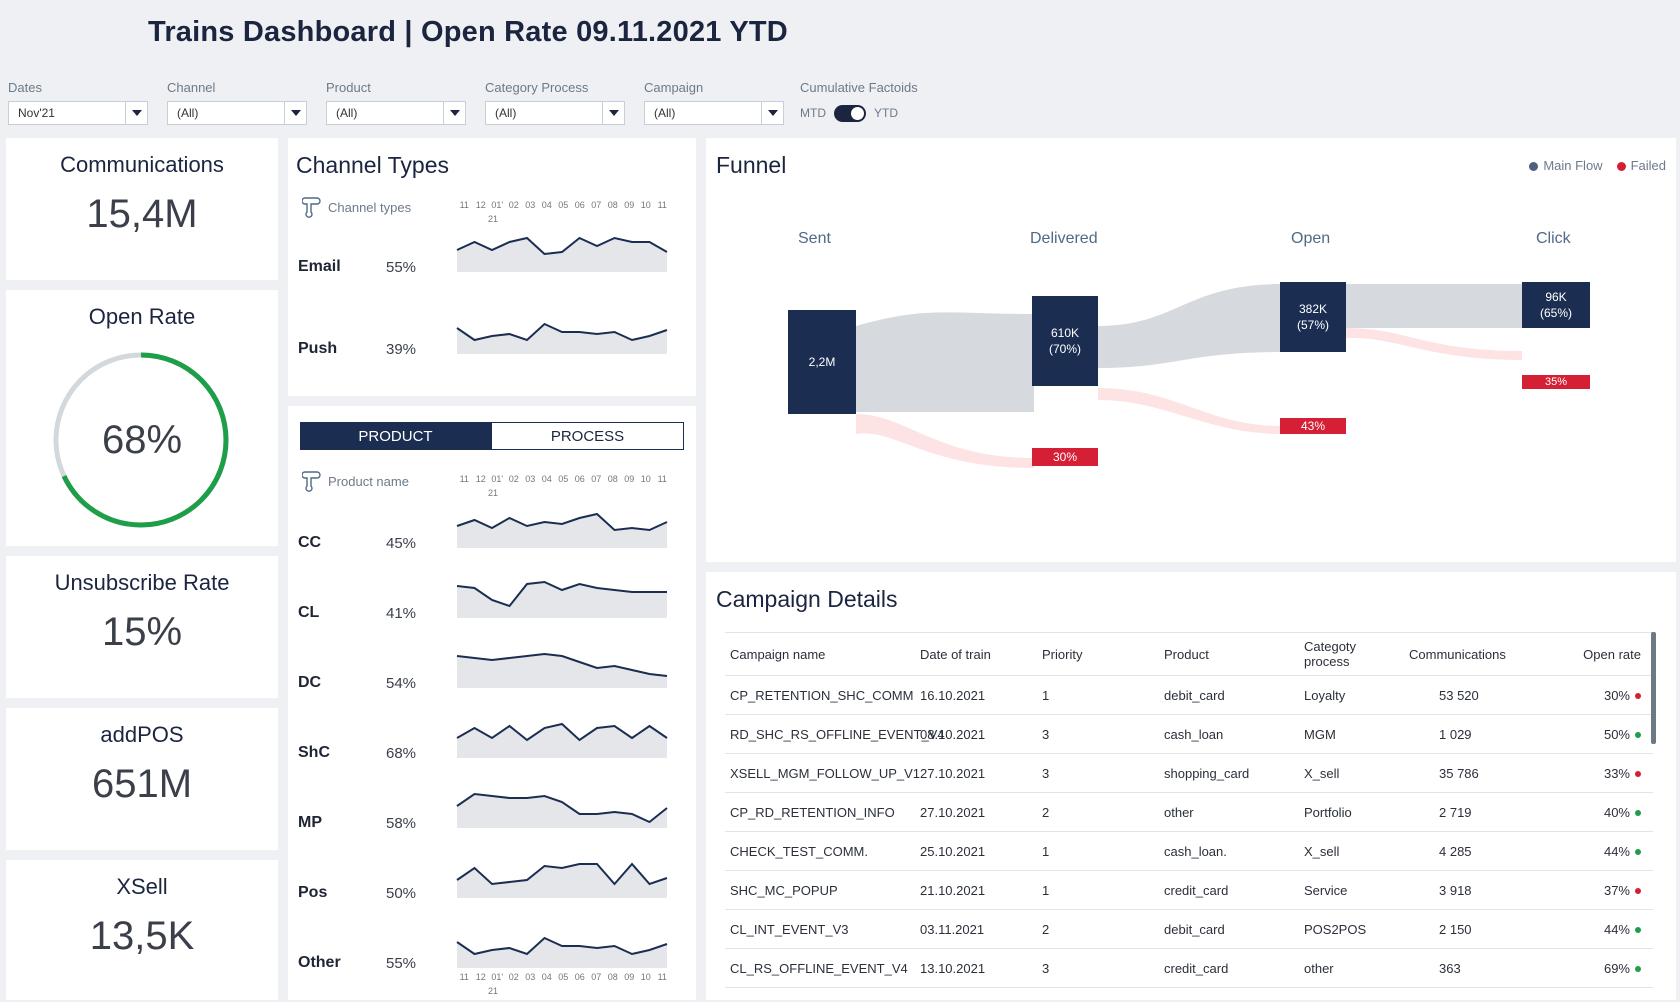  I want to click on col-date: Date of train, so click(955, 654).